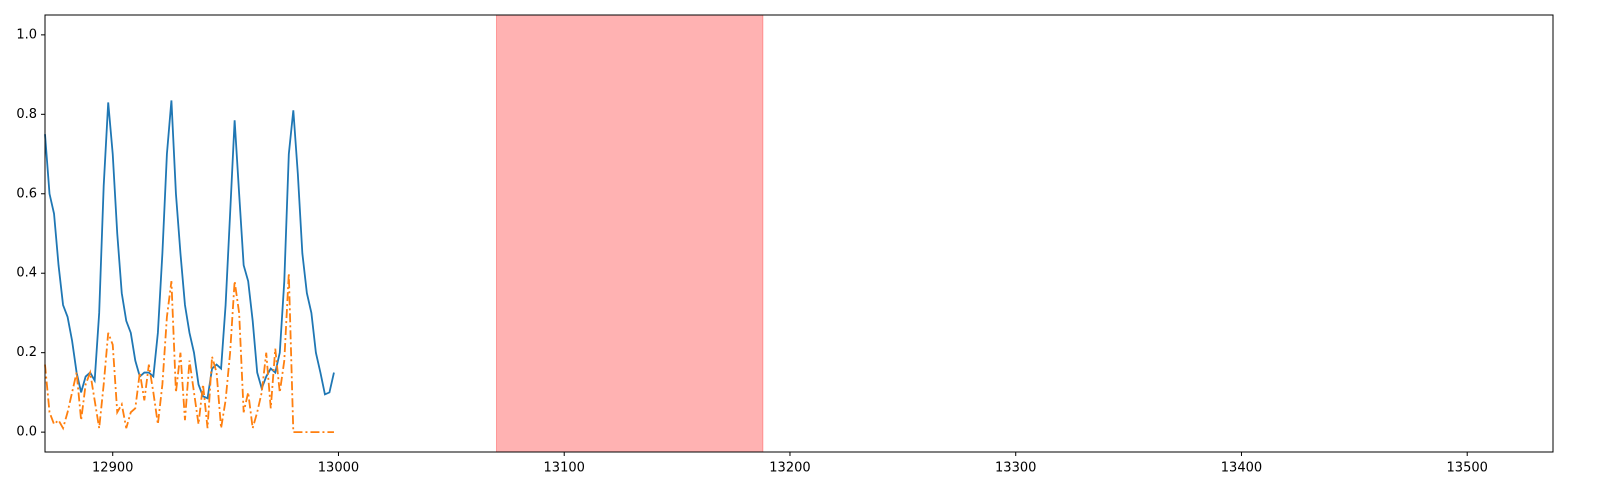 This screenshot has height=504, width=1600. I want to click on highlight-span, so click(629, 233).